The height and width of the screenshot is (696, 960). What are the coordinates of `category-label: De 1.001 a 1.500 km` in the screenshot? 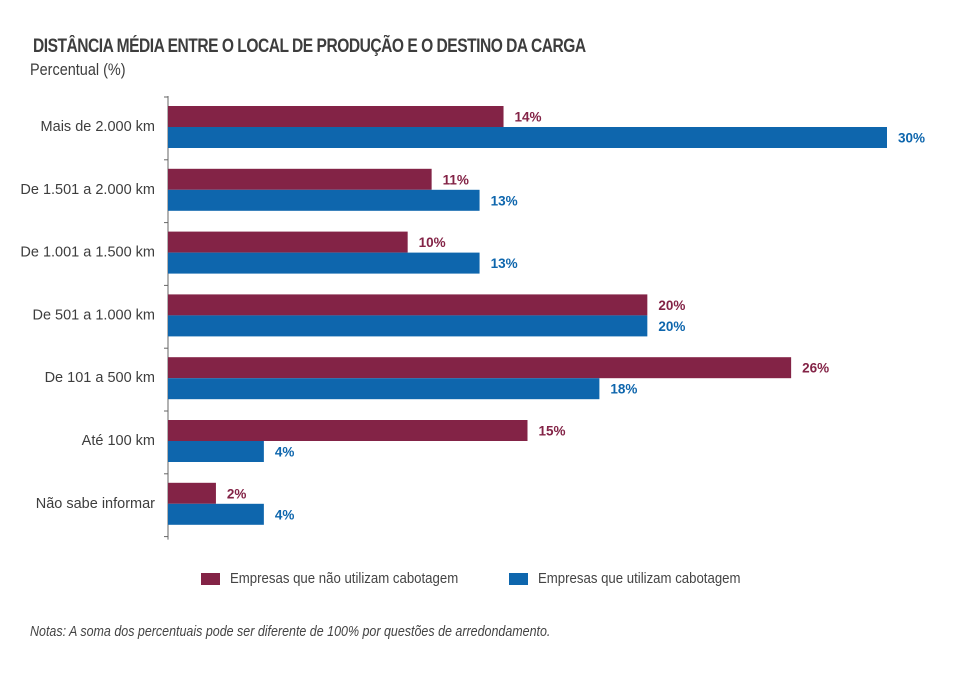 It's located at (87, 253).